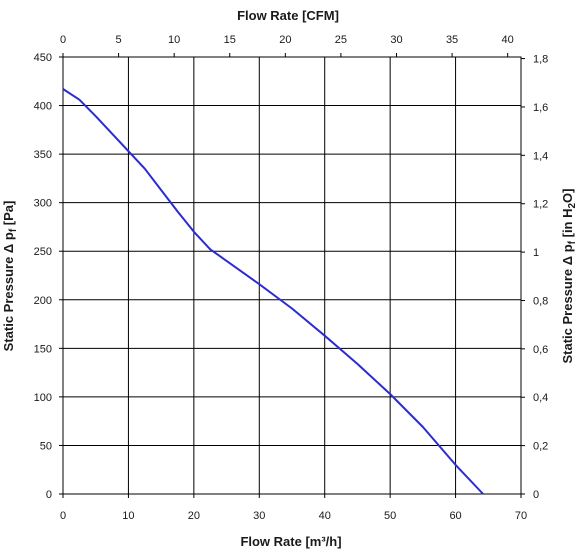 The height and width of the screenshot is (559, 588). I want to click on x2-tick-label: 5, so click(119, 40).